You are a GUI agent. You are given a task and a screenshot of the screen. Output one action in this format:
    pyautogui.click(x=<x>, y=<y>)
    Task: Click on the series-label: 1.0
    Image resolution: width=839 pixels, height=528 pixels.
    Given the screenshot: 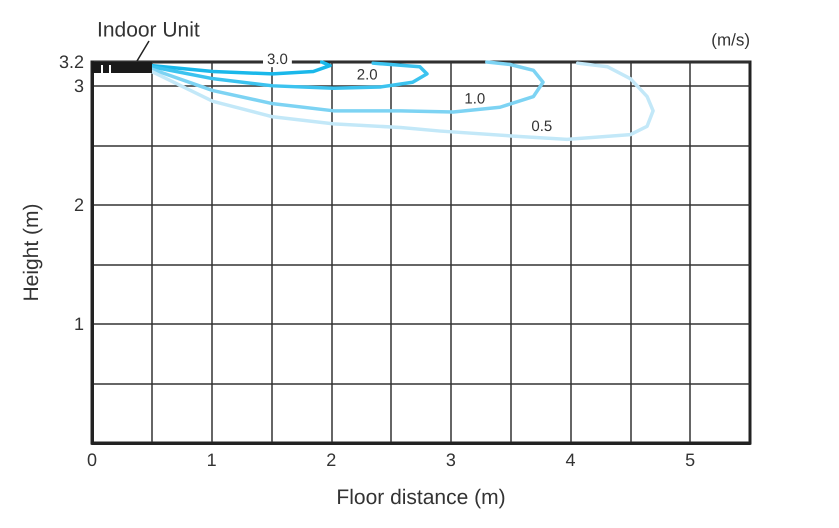 What is the action you would take?
    pyautogui.click(x=475, y=99)
    